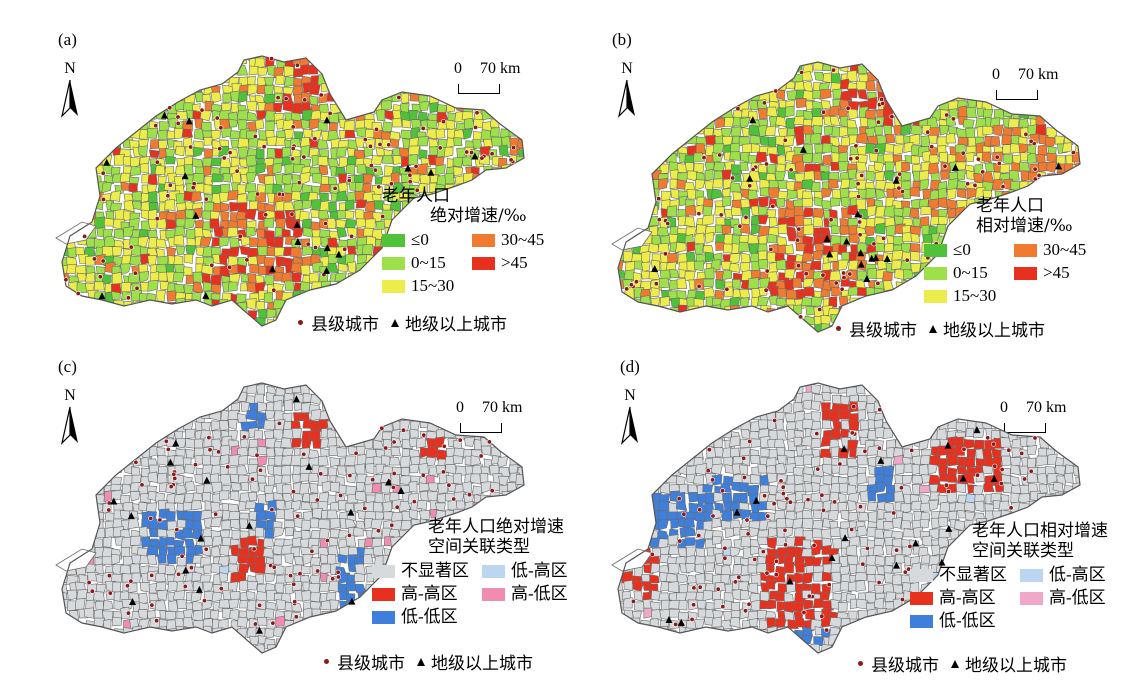 The width and height of the screenshot is (1146, 686). Describe the element at coordinates (492, 594) in the screenshot. I see `legend-items: 不显著区 低-高区 高-高区 高-低区 低-低区` at that location.